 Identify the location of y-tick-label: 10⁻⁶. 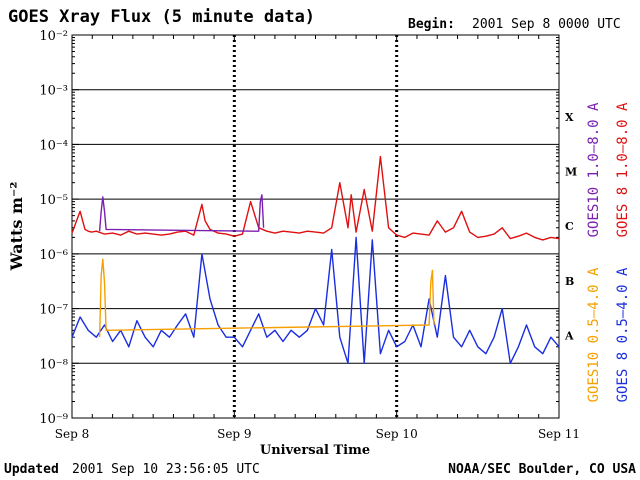
(53, 255).